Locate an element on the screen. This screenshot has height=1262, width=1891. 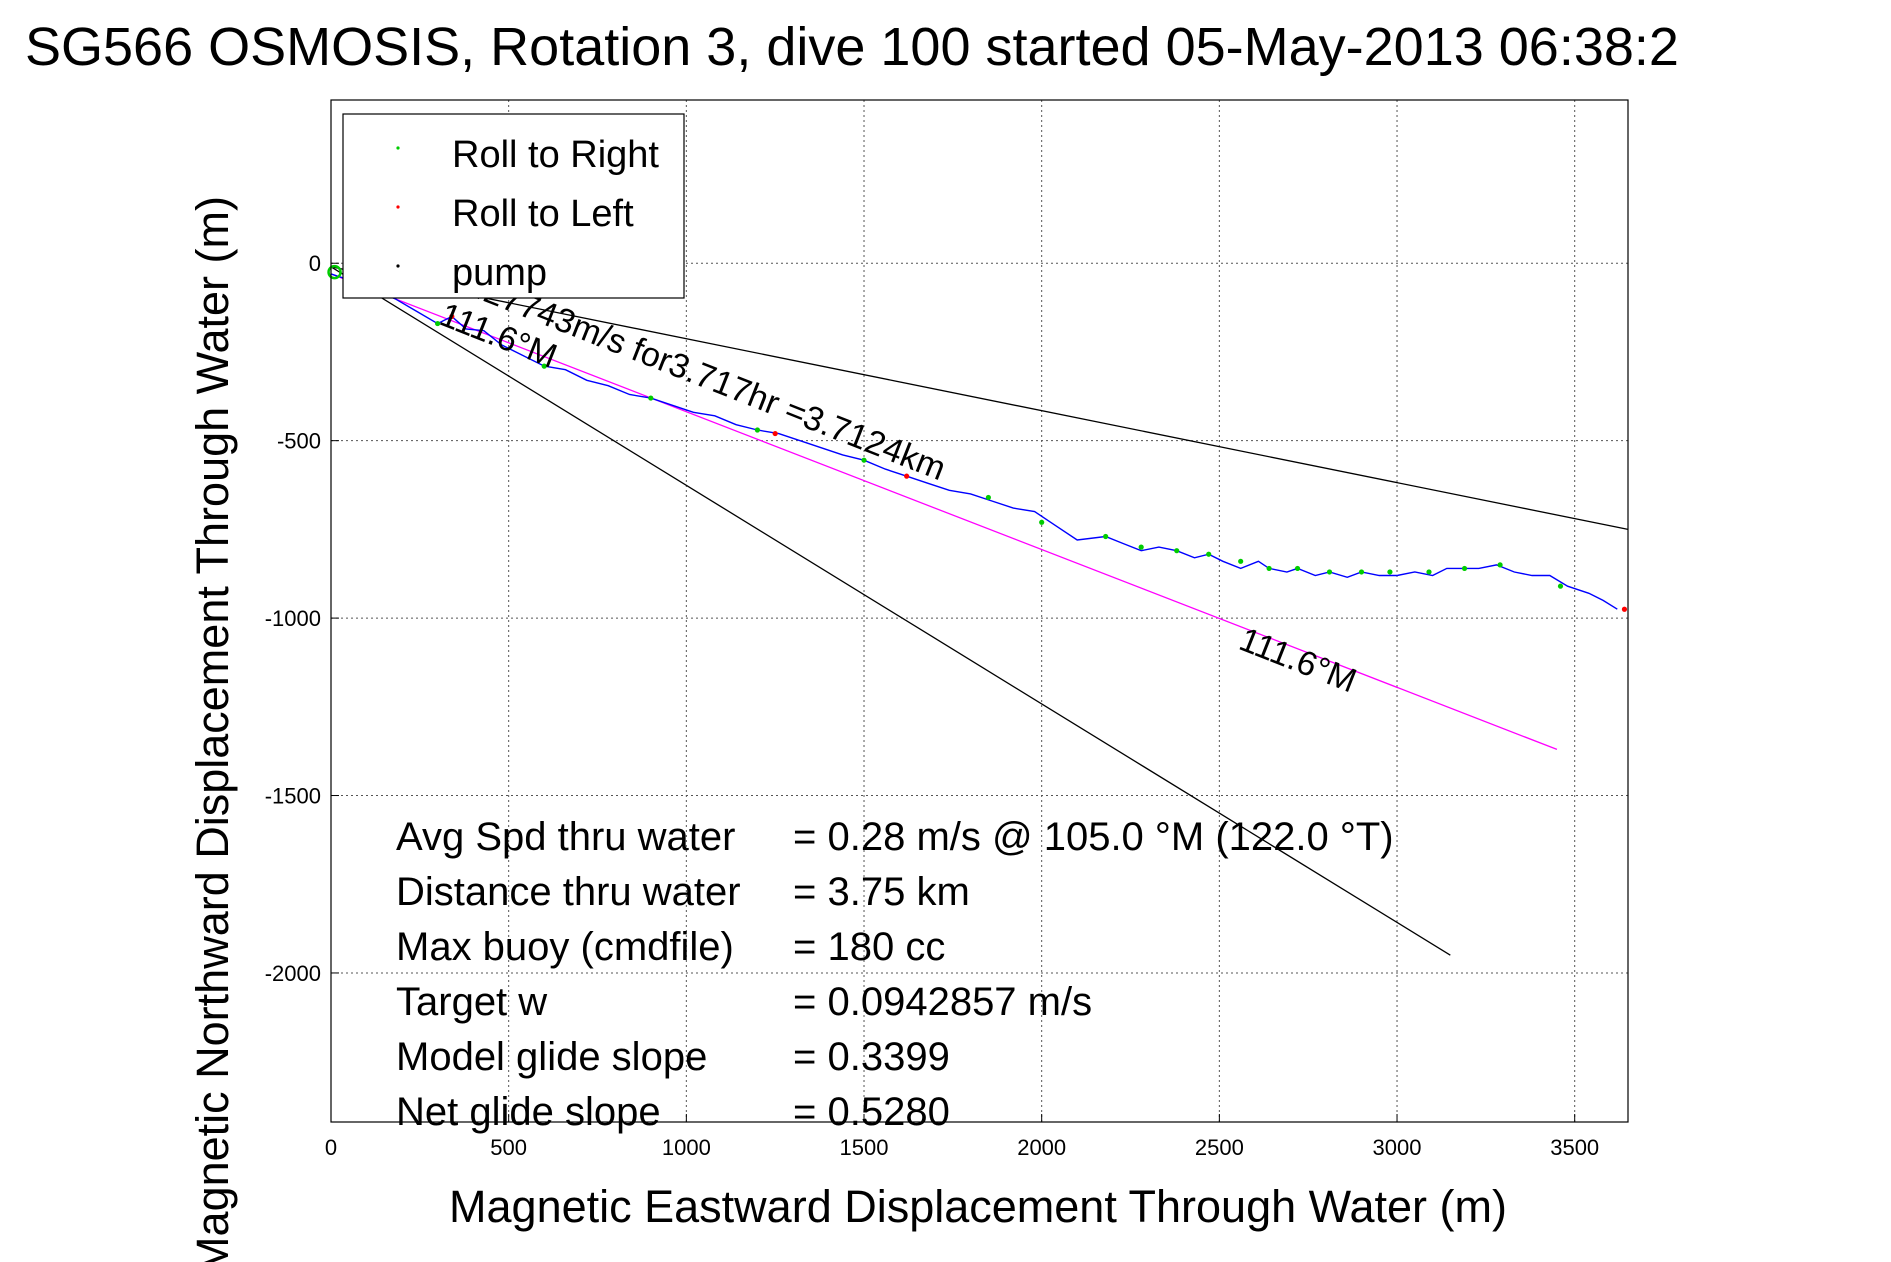
y-tick-label: -2000 is located at coordinates (293, 973).